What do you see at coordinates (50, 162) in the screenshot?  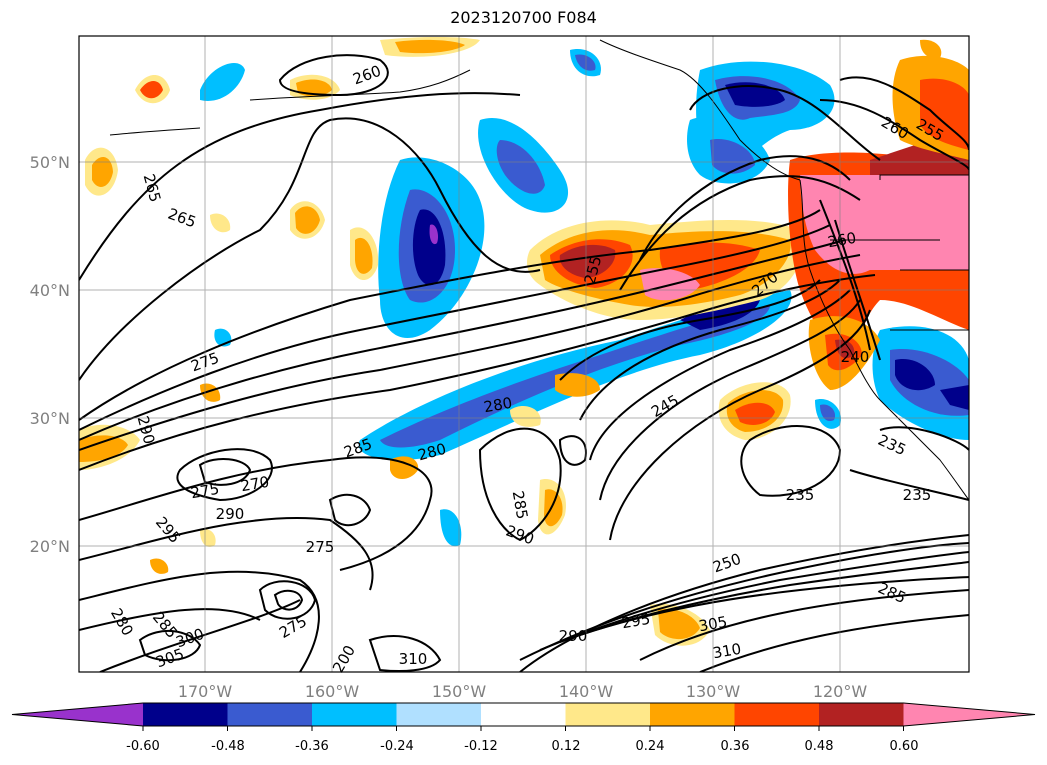 I see `lat-label-50n: 50°N` at bounding box center [50, 162].